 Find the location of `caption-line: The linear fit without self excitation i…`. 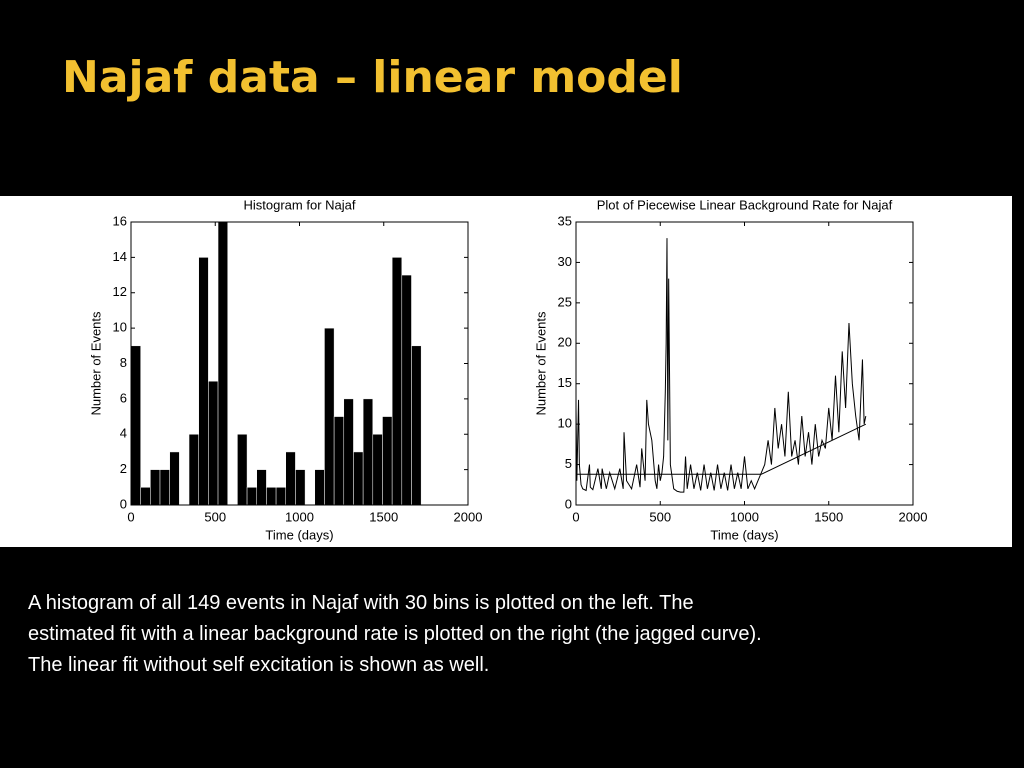

caption-line: The linear fit without self excitation i… is located at coordinates (259, 665).